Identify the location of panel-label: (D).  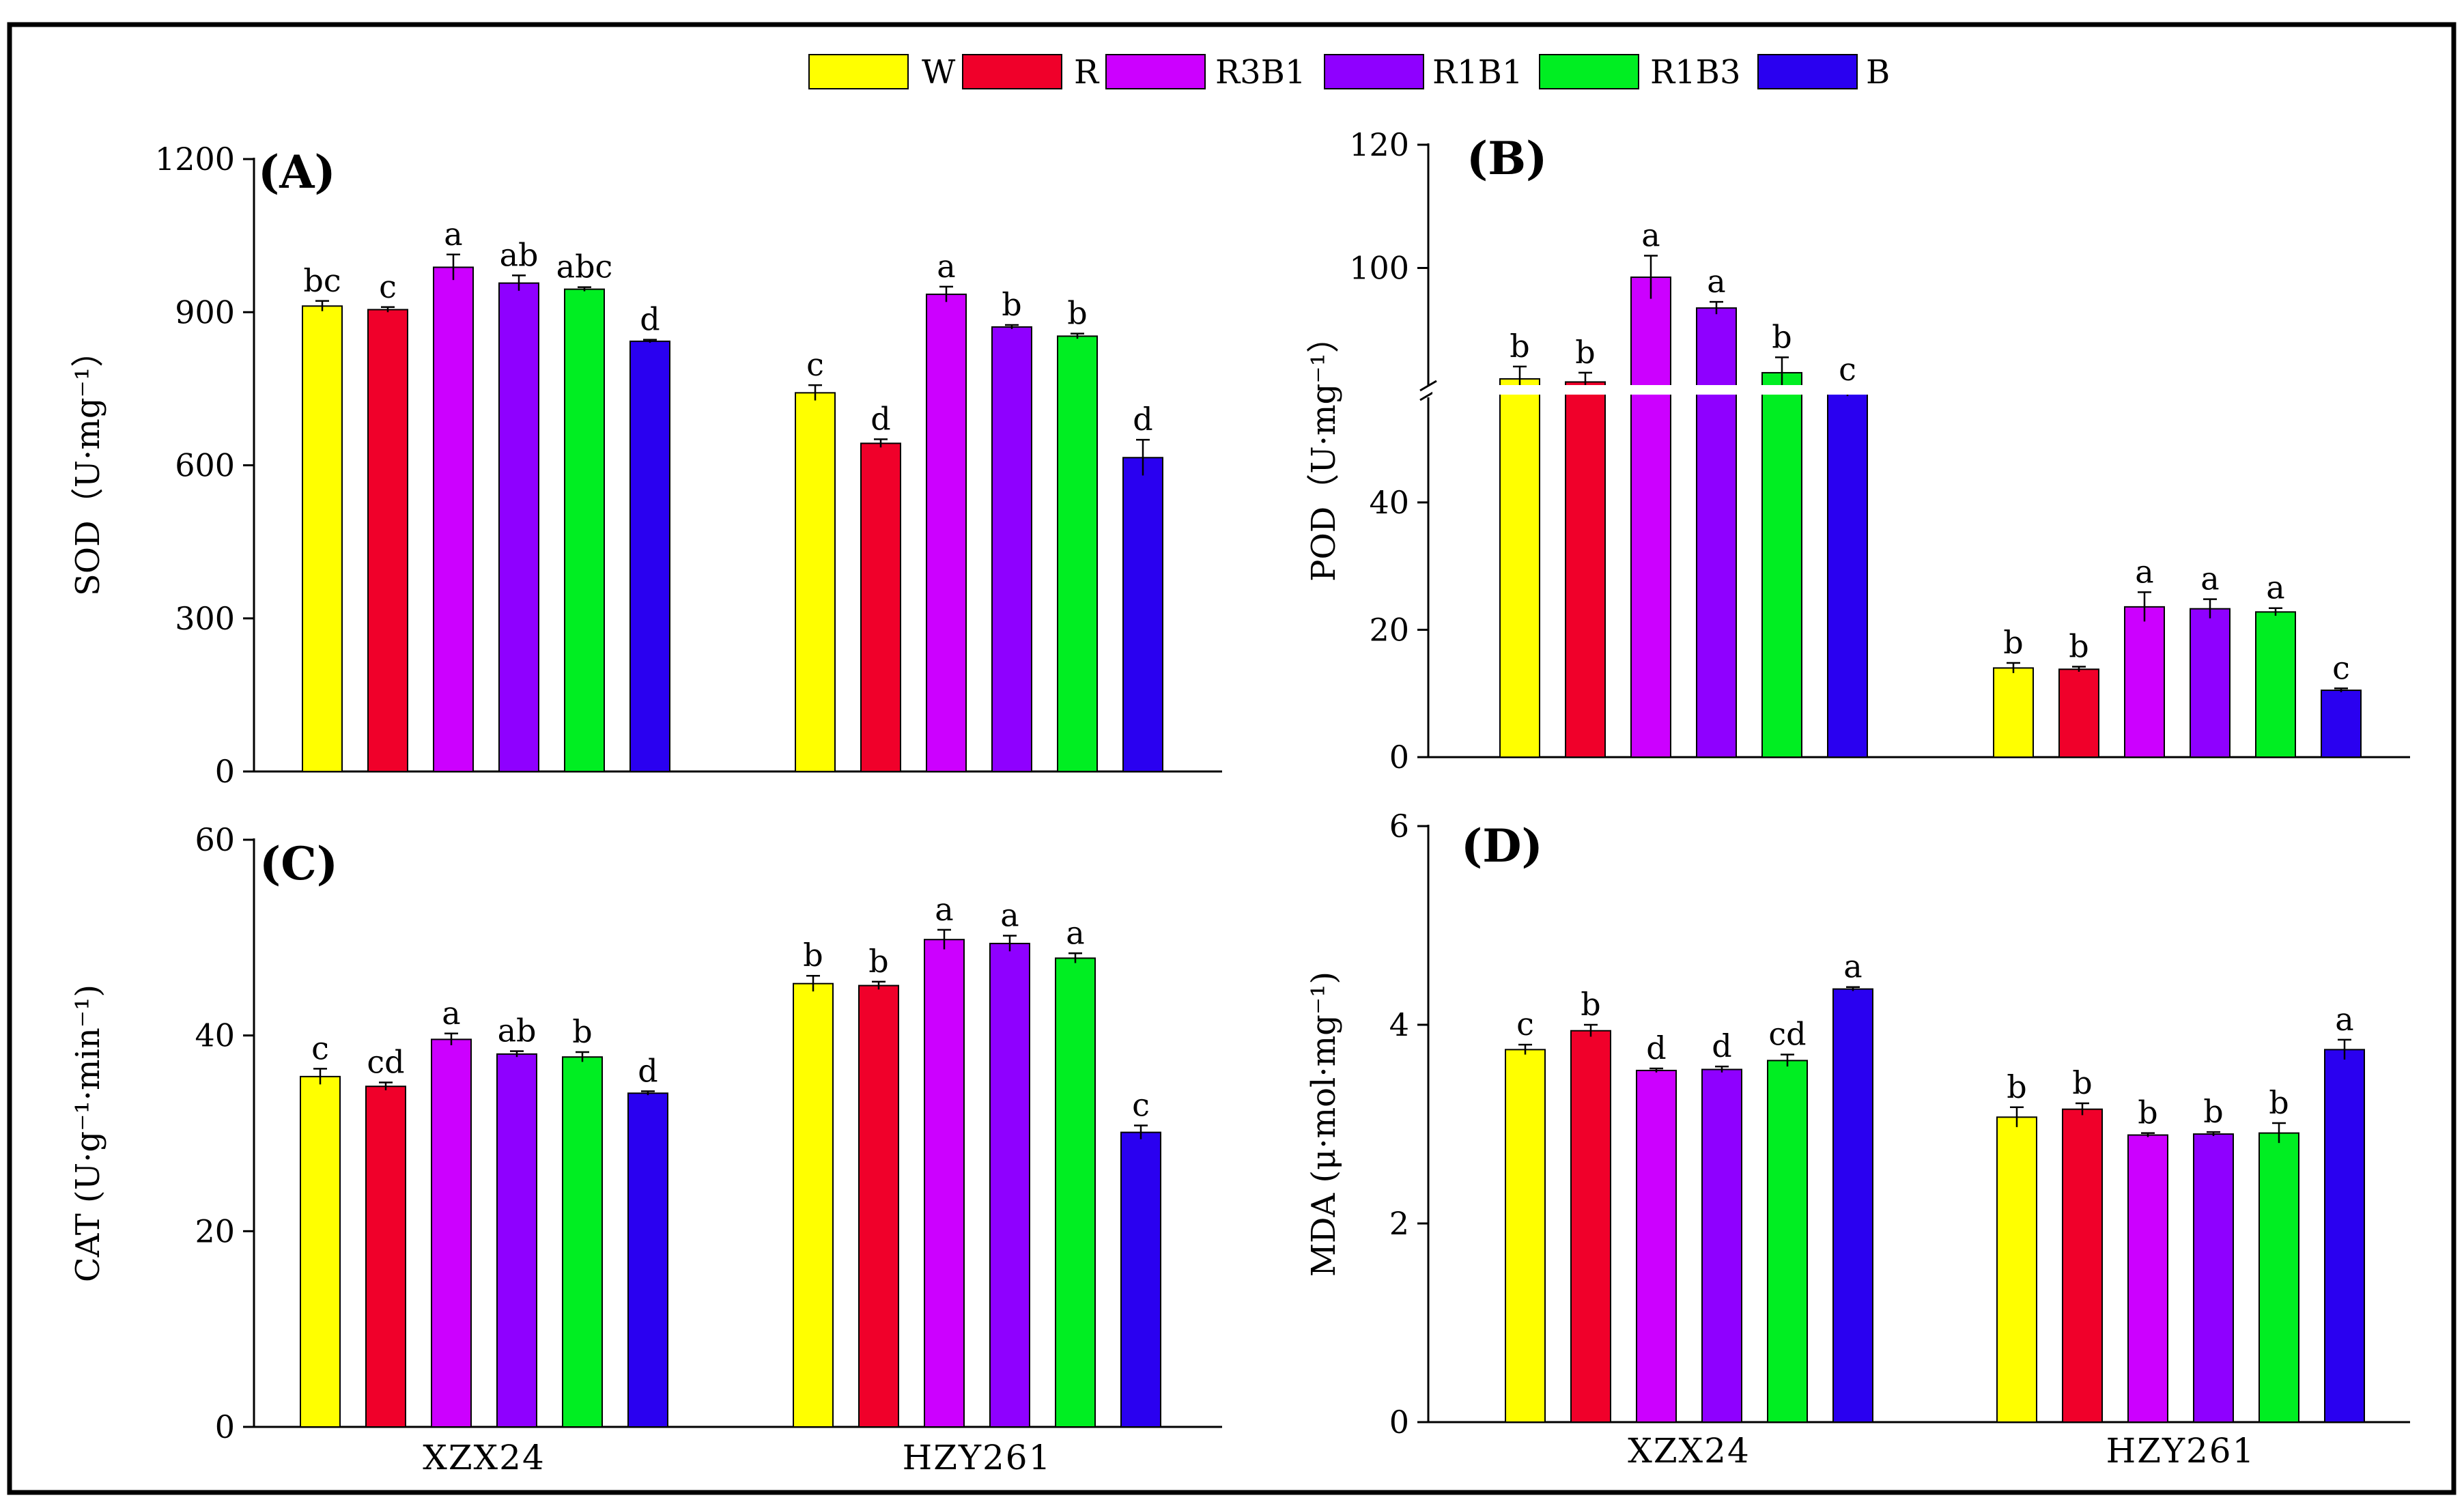
(1502, 846).